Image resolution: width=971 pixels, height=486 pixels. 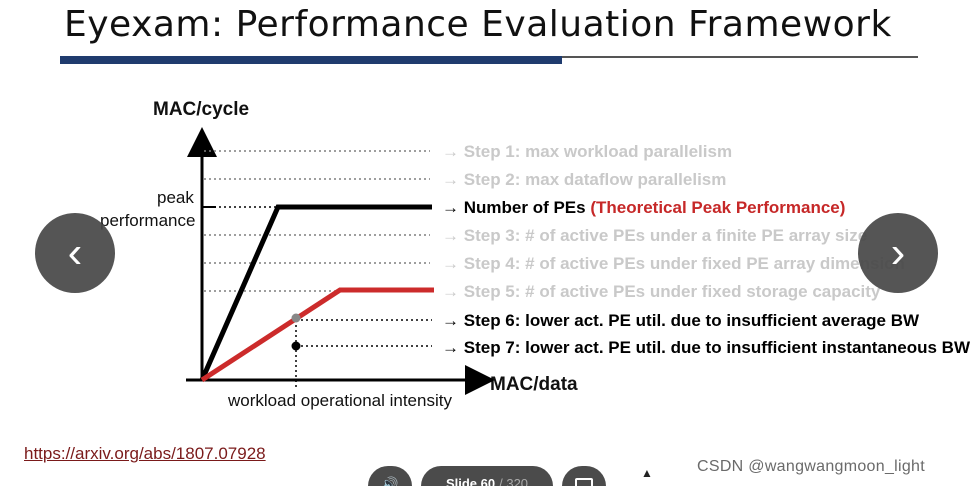 I want to click on slide-title: Eyexam: Performance Evaluation Framework, so click(x=478, y=24).